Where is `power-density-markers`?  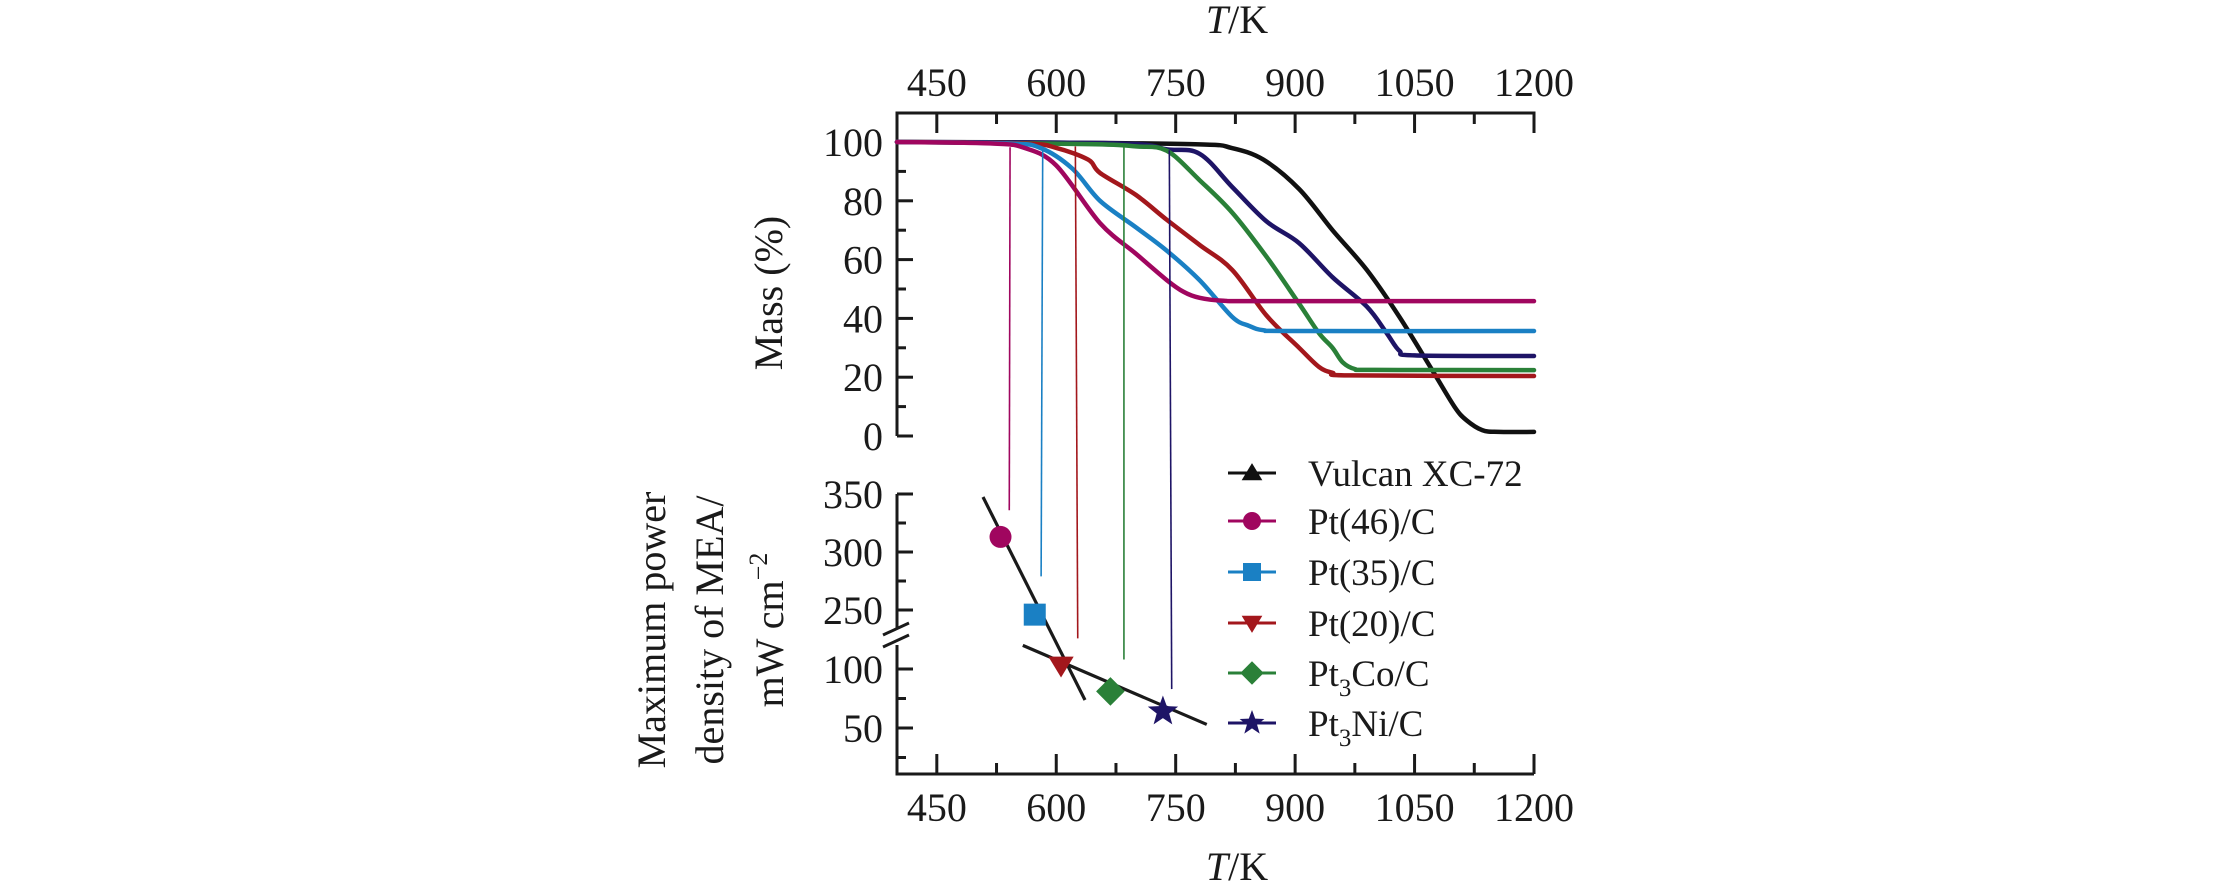
power-density-markers is located at coordinates (1084, 625).